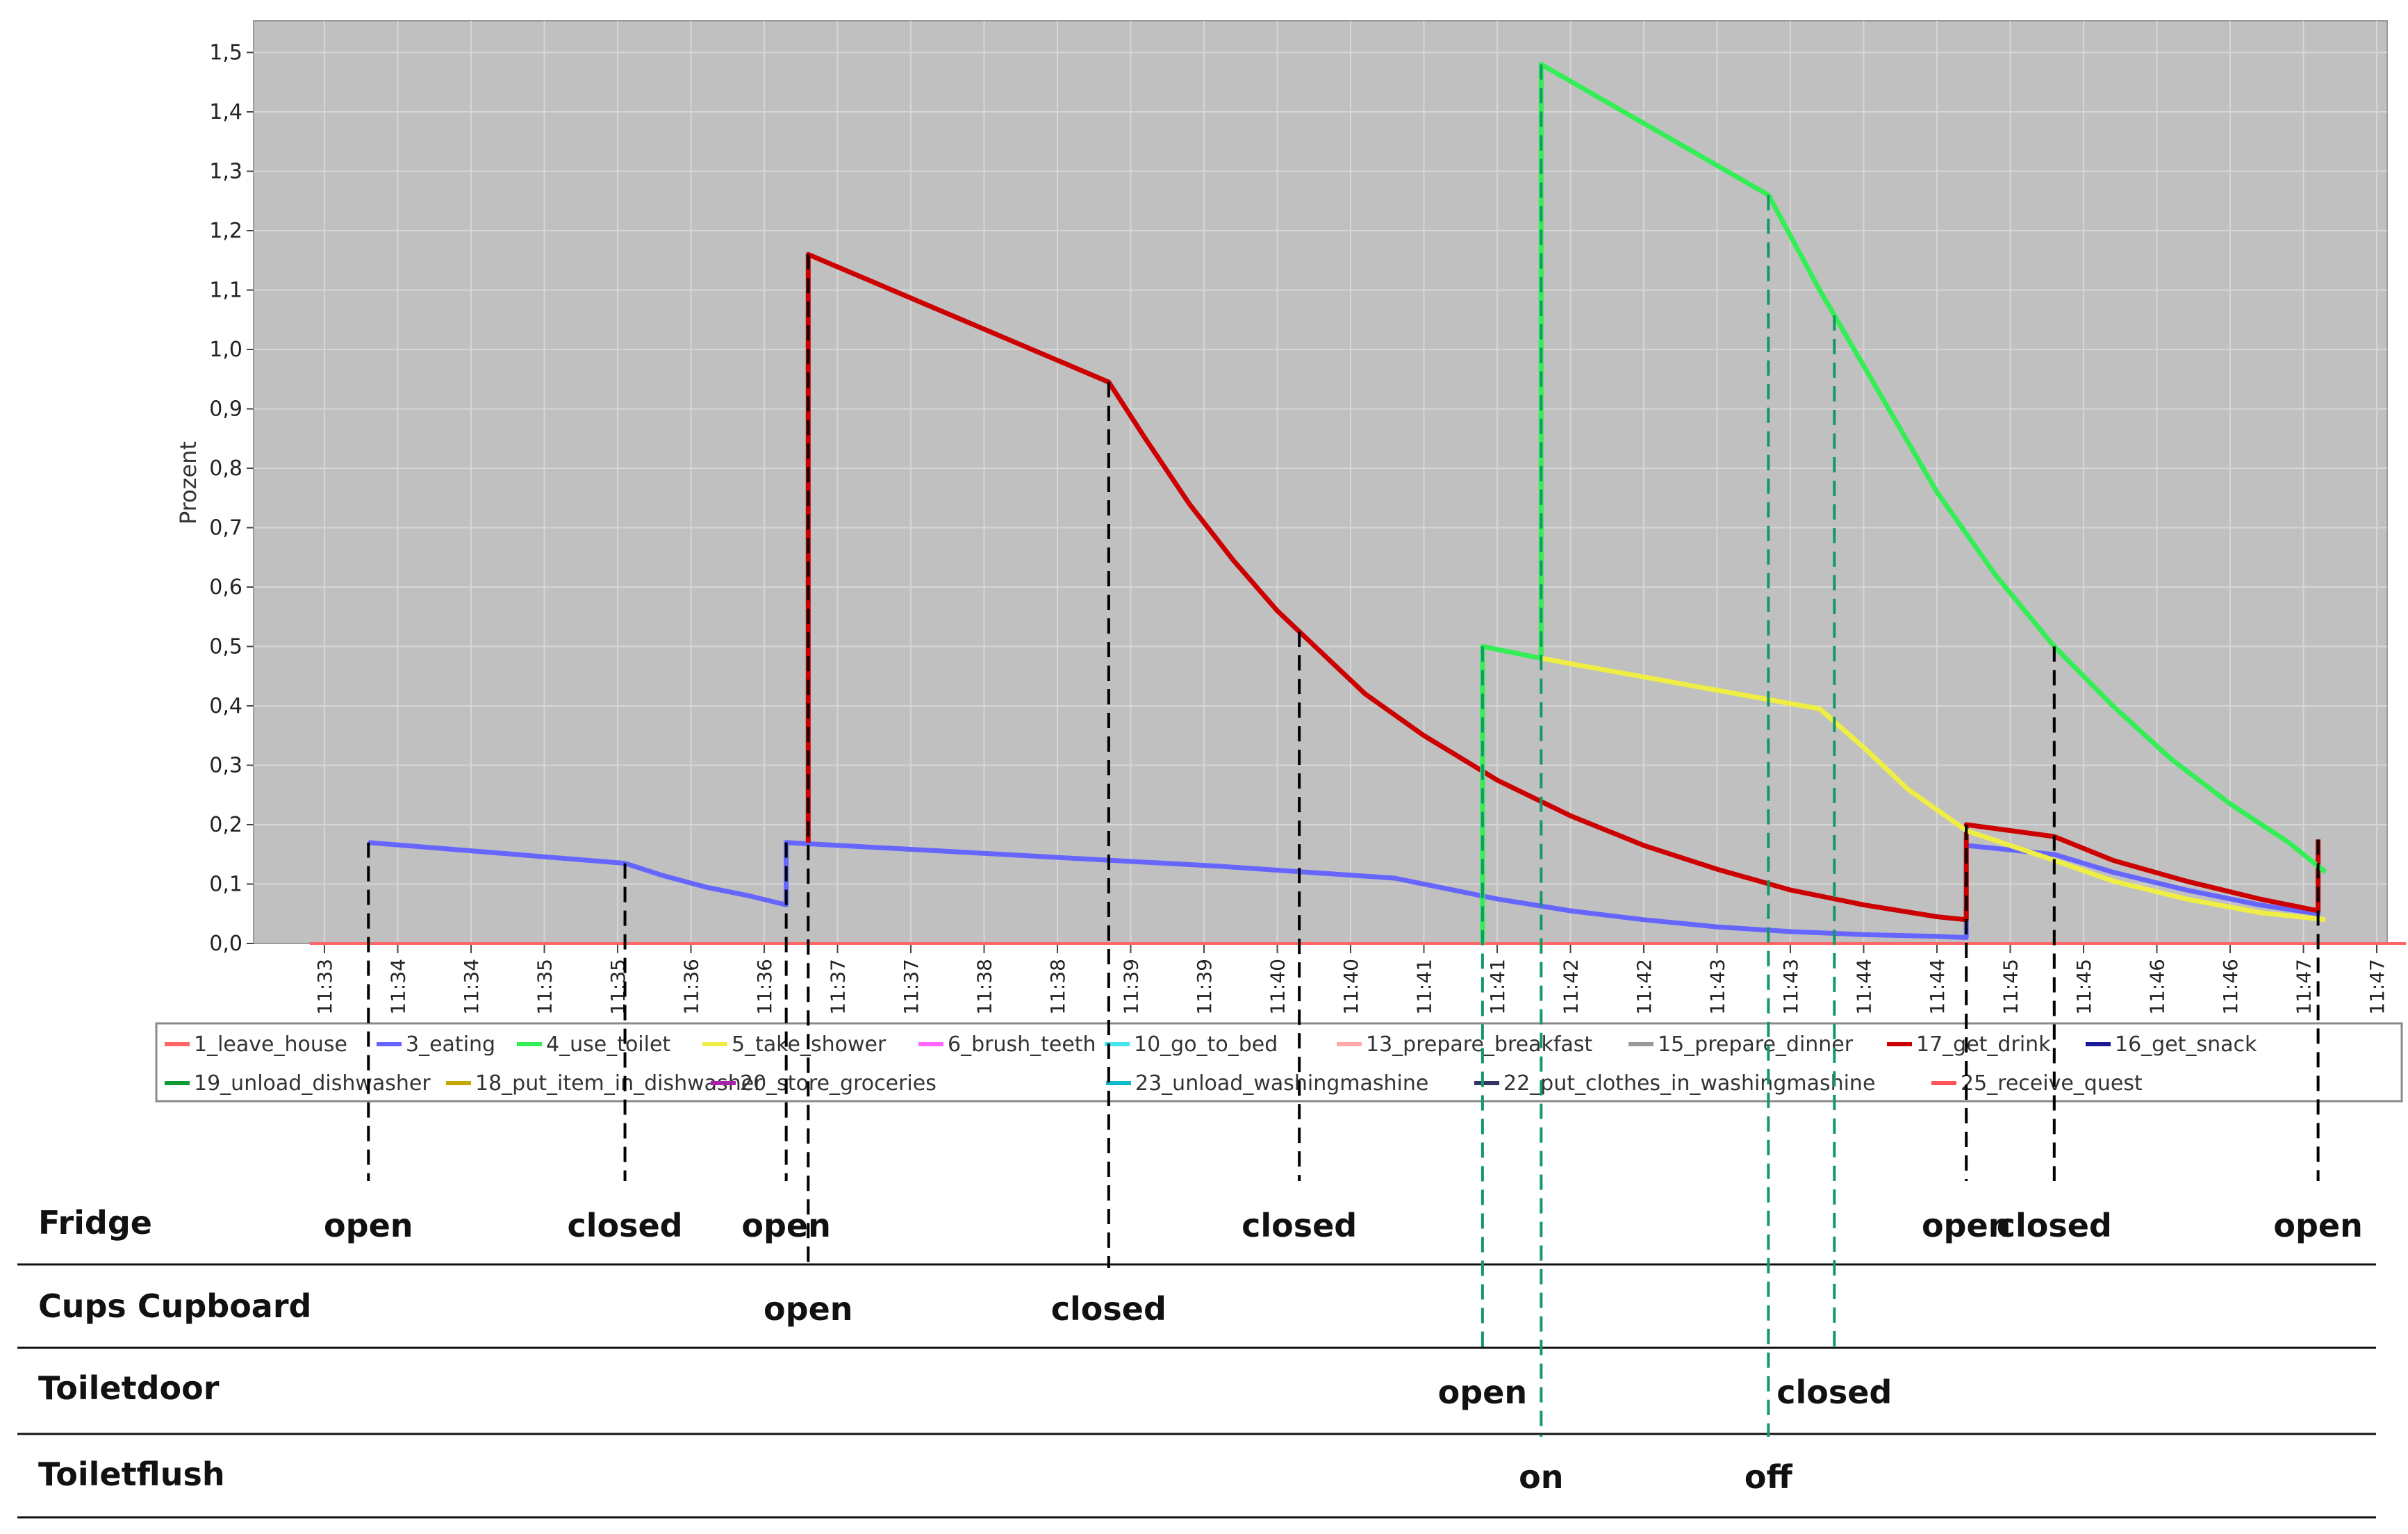 The width and height of the screenshot is (2408, 1534). What do you see at coordinates (1022, 1044) in the screenshot?
I see `legend-entry: 6_brush_teeth` at bounding box center [1022, 1044].